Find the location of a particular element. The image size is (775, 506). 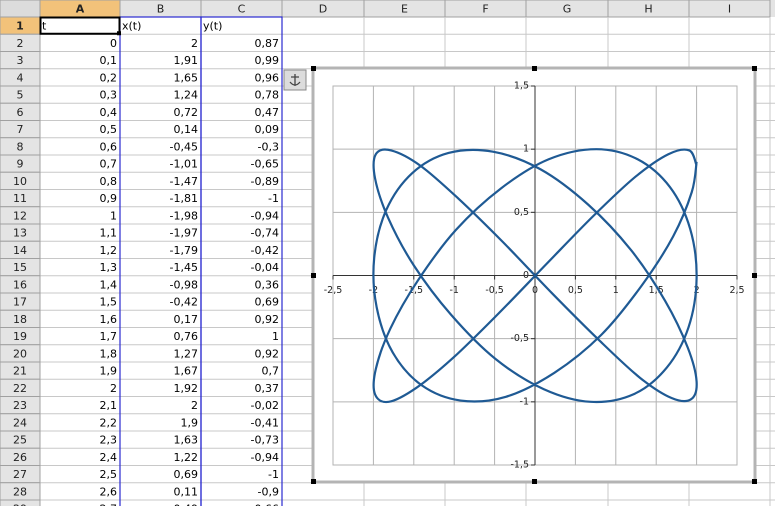

cell-text: -0,98 is located at coordinates (184, 284).